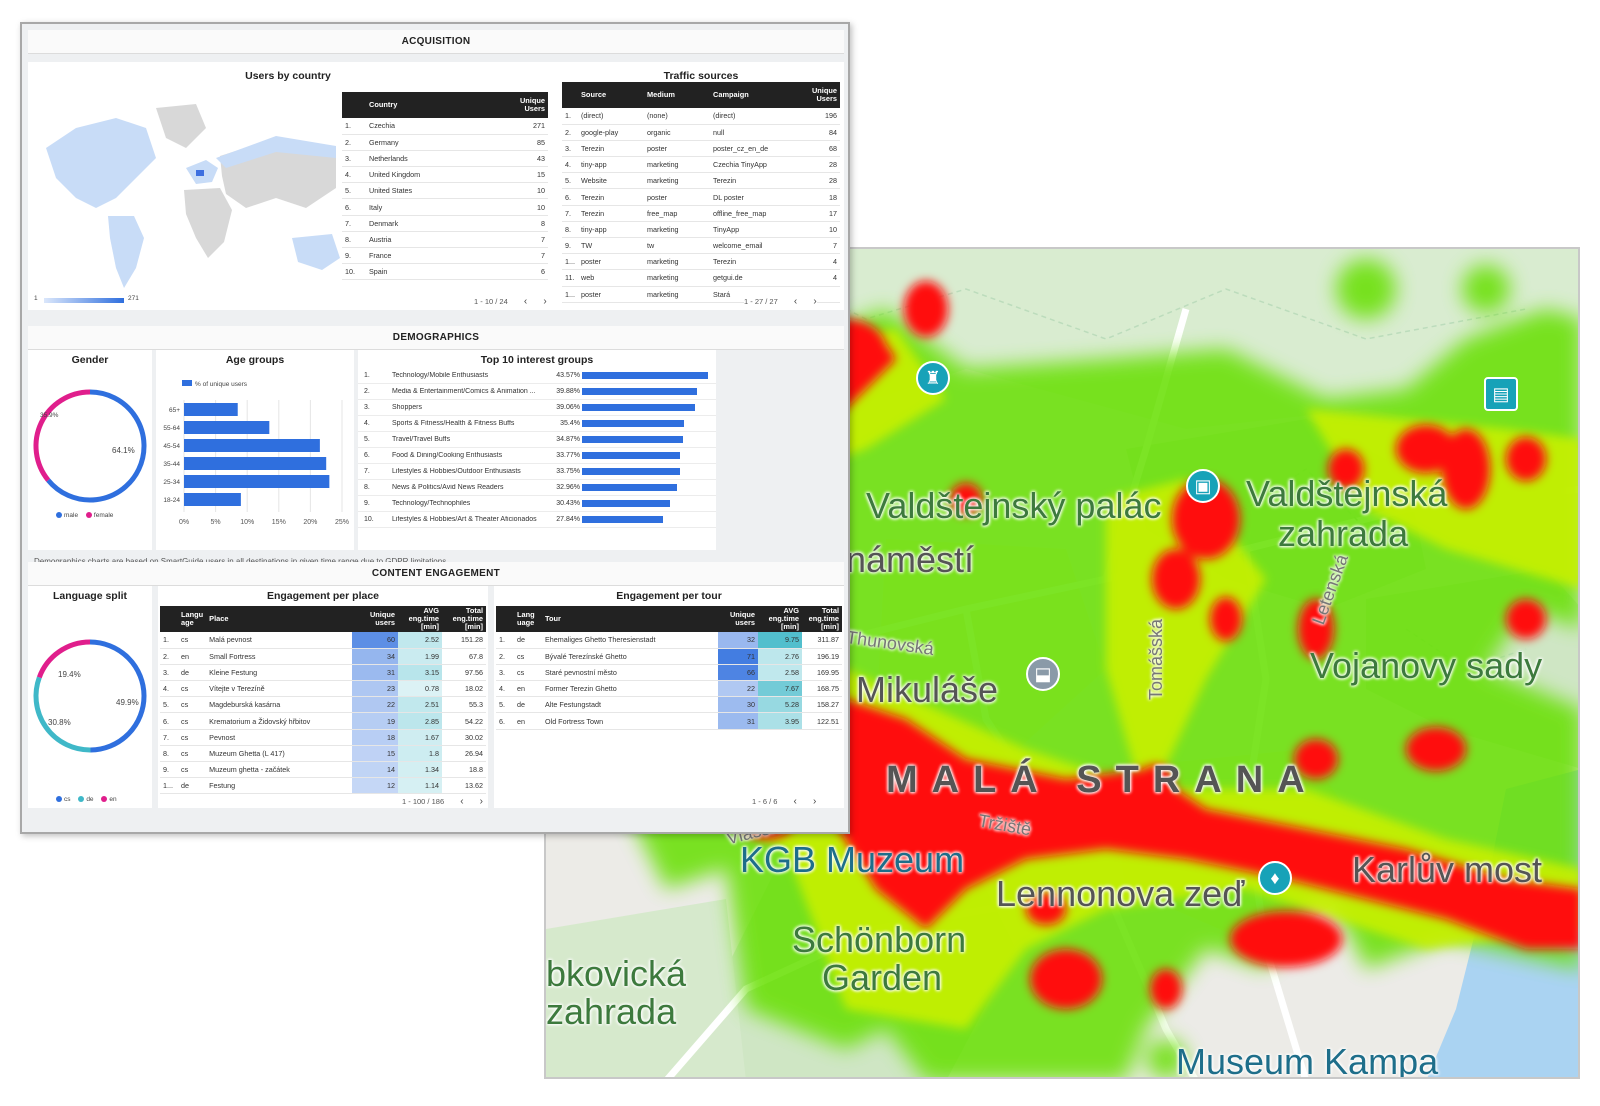  What do you see at coordinates (323, 737) in the screenshot?
I see `place-row: 7. cs Pevnost 18 1.67 30.02` at bounding box center [323, 737].